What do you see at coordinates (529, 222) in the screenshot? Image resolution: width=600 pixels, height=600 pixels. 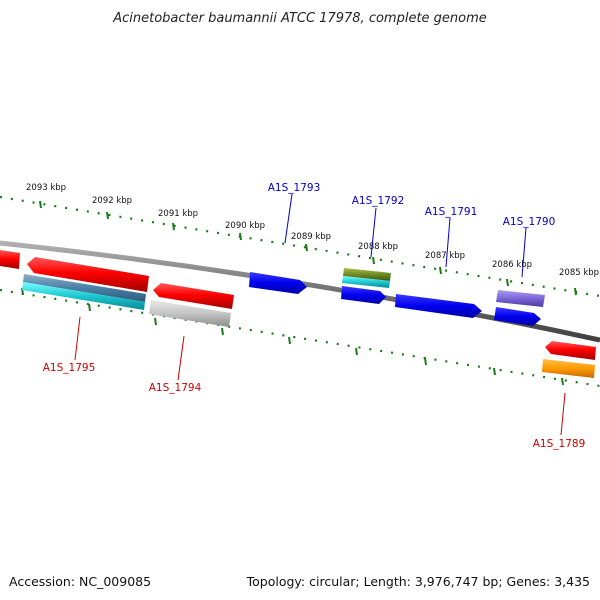 I see `gene-label-forward: A1S_1790` at bounding box center [529, 222].